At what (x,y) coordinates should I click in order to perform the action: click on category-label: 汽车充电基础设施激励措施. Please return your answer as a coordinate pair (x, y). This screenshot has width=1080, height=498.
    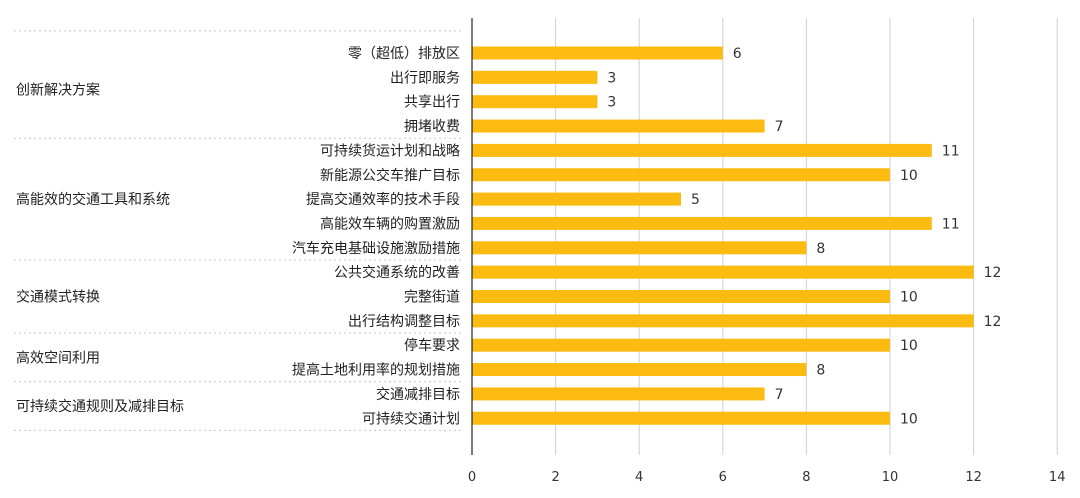
    Looking at the image, I should click on (376, 248).